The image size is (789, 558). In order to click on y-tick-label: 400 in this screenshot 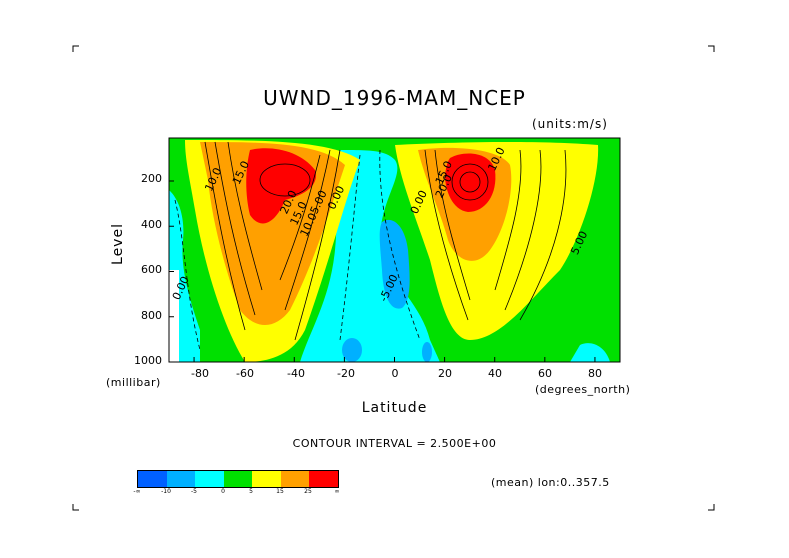, I will do `click(151, 224)`.